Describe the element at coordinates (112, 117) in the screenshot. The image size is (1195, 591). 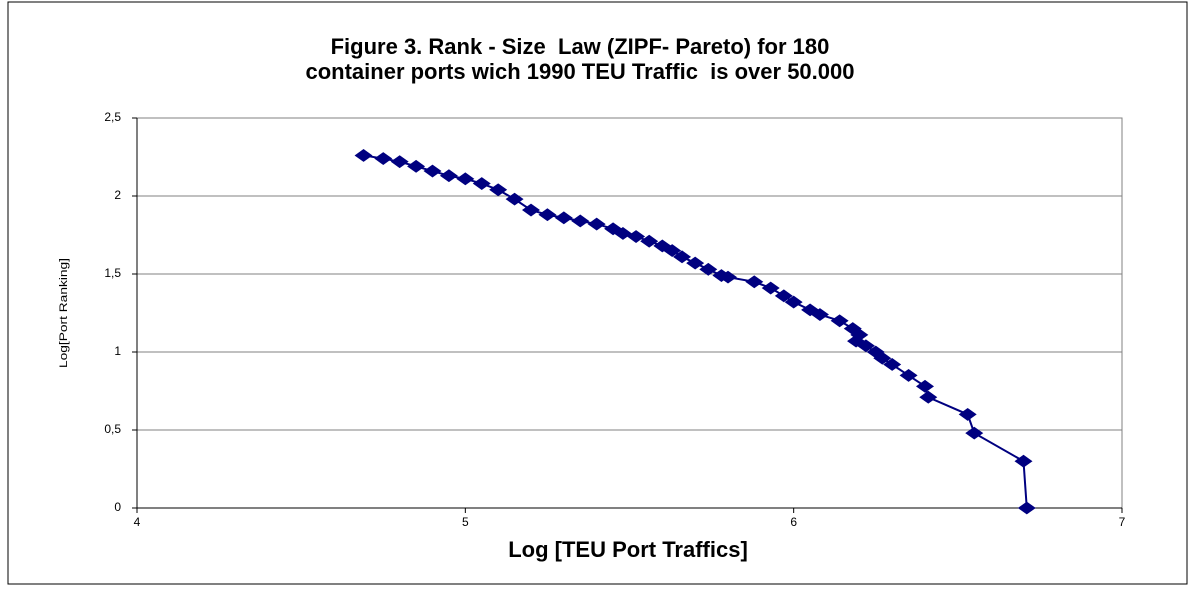
I see `y-tick-label: 2,5` at that location.